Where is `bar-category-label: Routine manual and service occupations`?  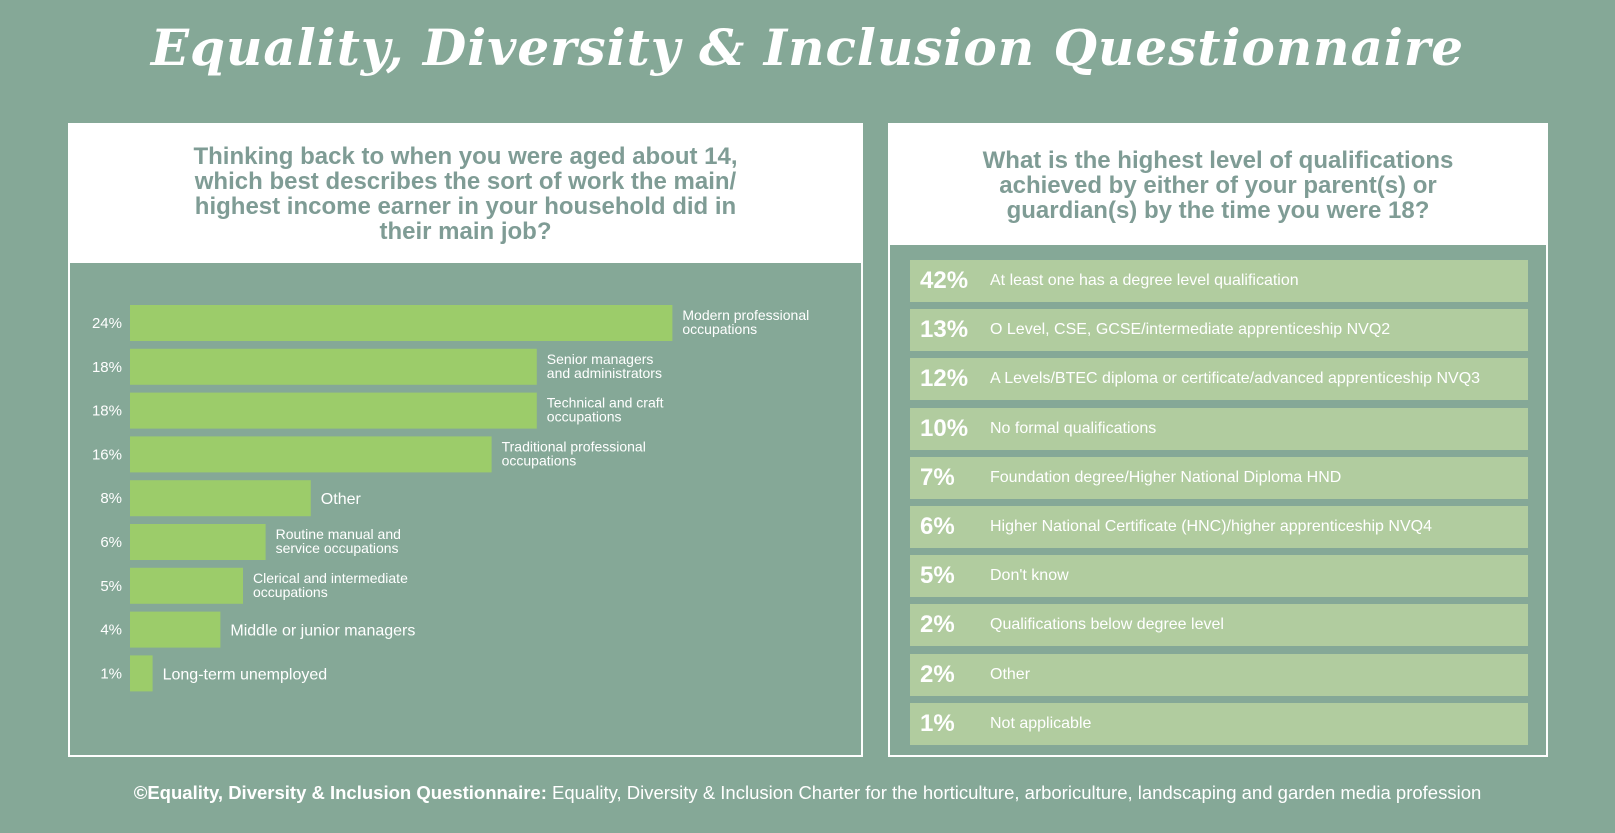
bar-category-label: Routine manual and service occupations is located at coordinates (338, 541).